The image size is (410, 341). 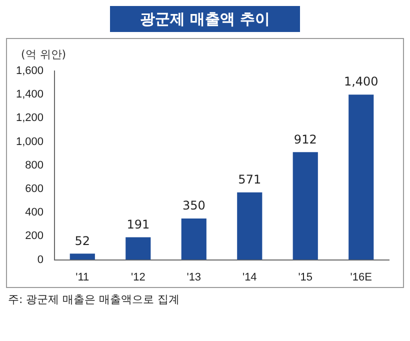 What do you see at coordinates (305, 277) in the screenshot?
I see `x-tick-label: '15` at bounding box center [305, 277].